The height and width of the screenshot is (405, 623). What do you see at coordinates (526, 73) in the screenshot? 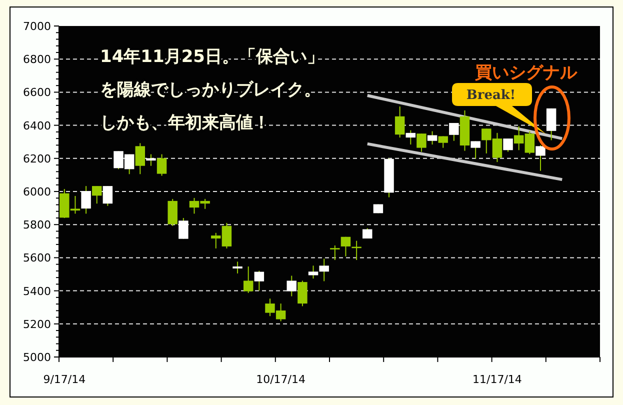
I see `annotation: 買いシグナル` at bounding box center [526, 73].